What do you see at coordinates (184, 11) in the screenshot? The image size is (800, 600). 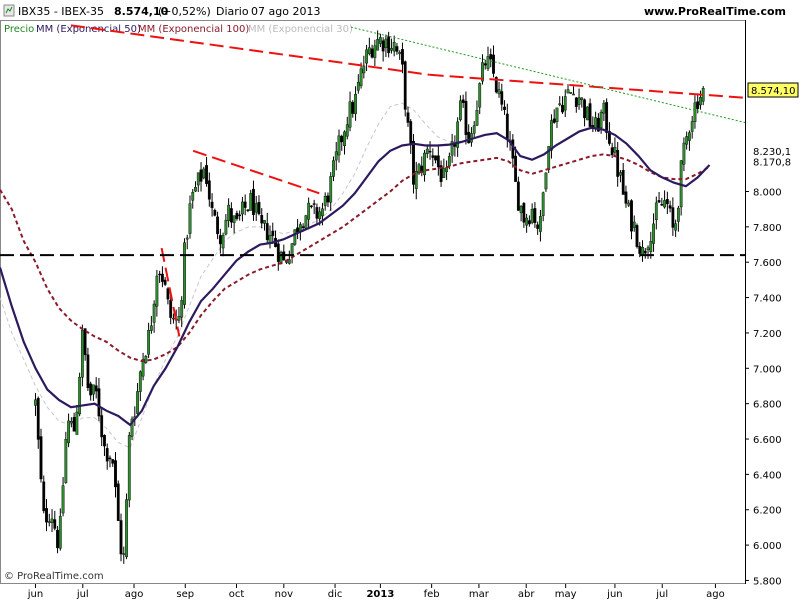 I see `header-change: (+0,52%)` at bounding box center [184, 11].